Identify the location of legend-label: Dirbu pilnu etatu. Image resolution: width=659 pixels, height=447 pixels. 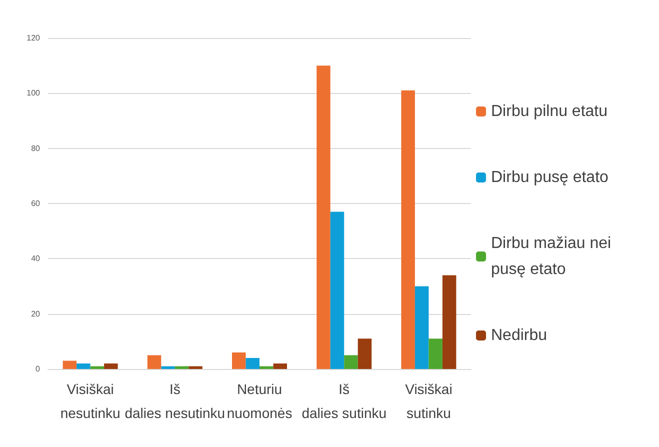
(549, 111).